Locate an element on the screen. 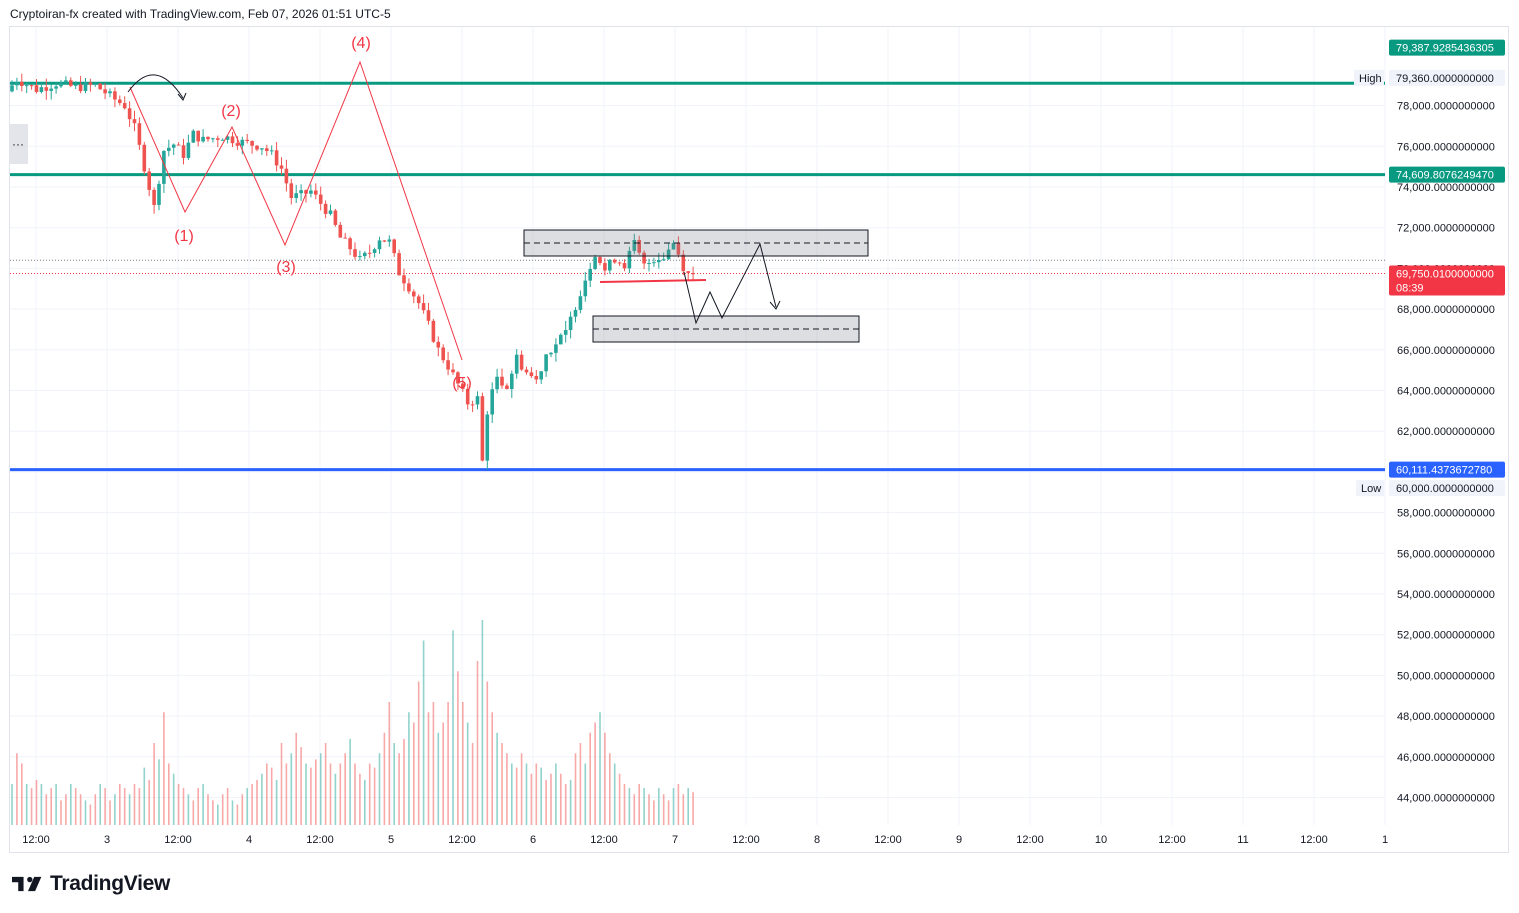  time-axis-label: 5 is located at coordinates (391, 840).